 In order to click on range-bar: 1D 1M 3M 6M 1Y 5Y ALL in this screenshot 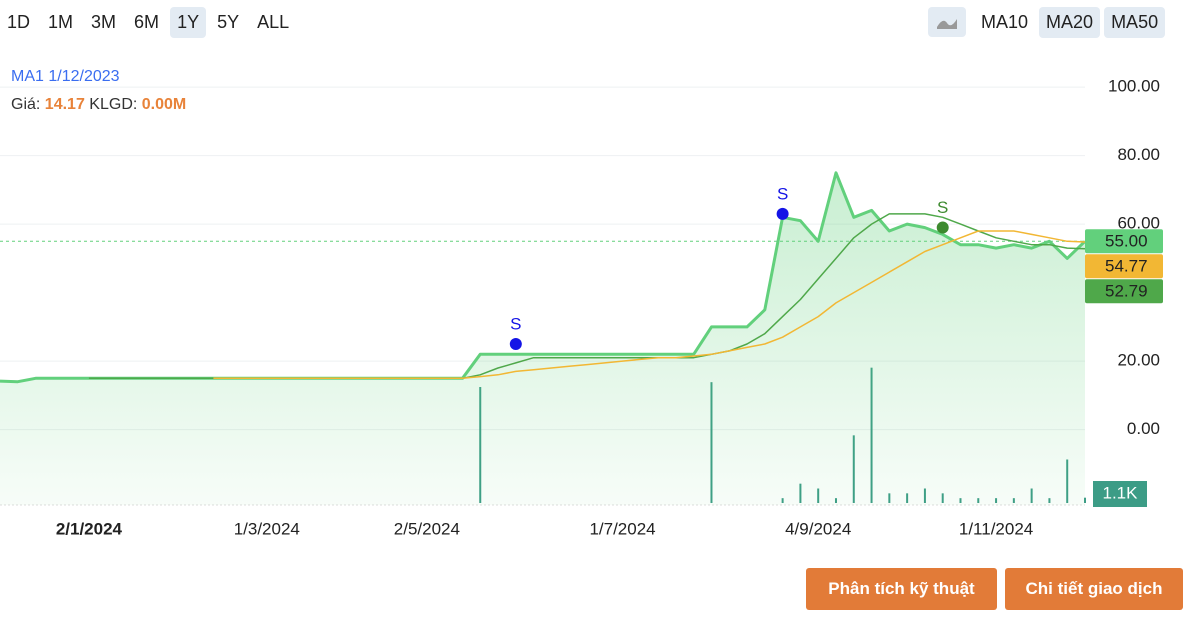, I will do `click(150, 22)`.